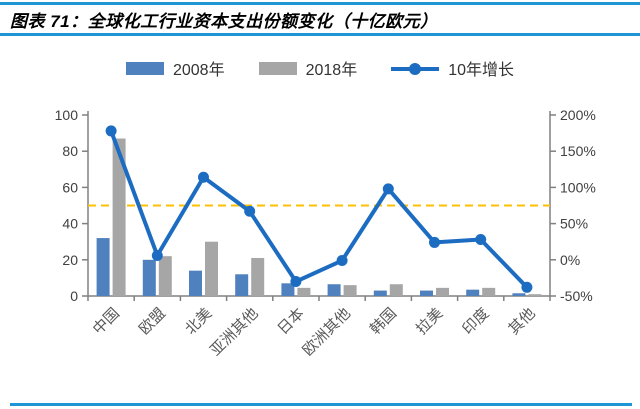 This screenshot has width=640, height=409. What do you see at coordinates (578, 151) in the screenshot?
I see `right-tick-label: 150%` at bounding box center [578, 151].